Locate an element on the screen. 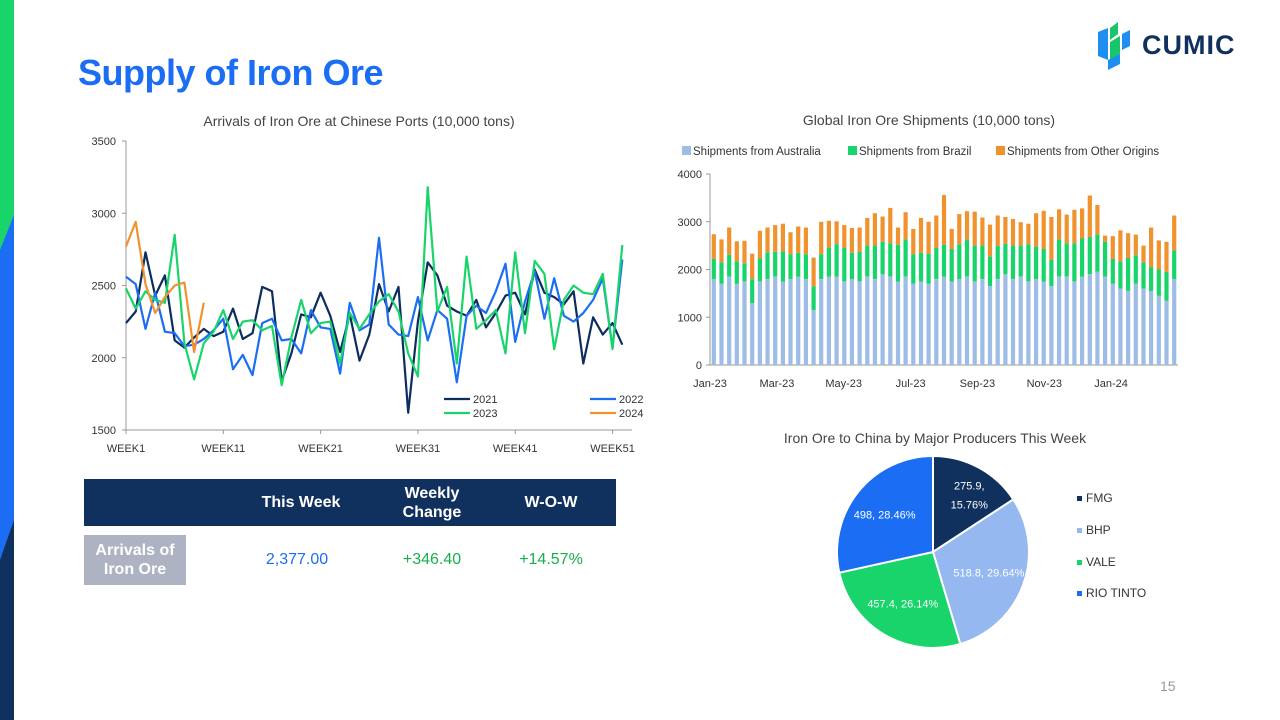 This screenshot has height=720, width=1280. pie-legend-label-BHP: BHP is located at coordinates (1098, 530).